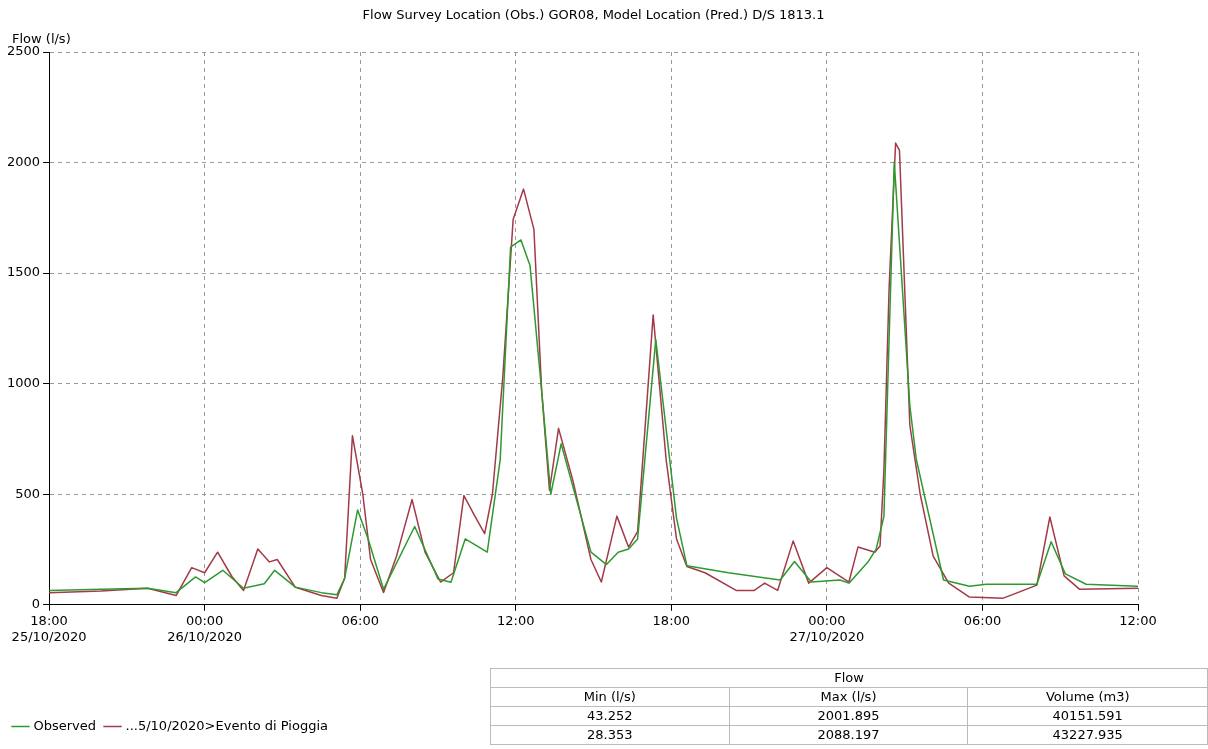  I want to click on text: 40151.591, so click(1087, 716).